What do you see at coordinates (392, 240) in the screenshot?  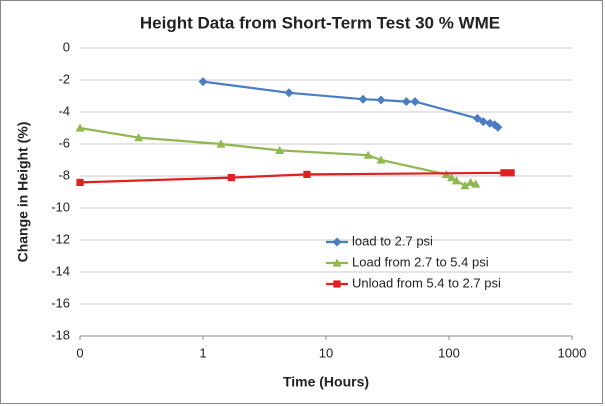 I see `legend-label: load to 2.7 psi` at bounding box center [392, 240].